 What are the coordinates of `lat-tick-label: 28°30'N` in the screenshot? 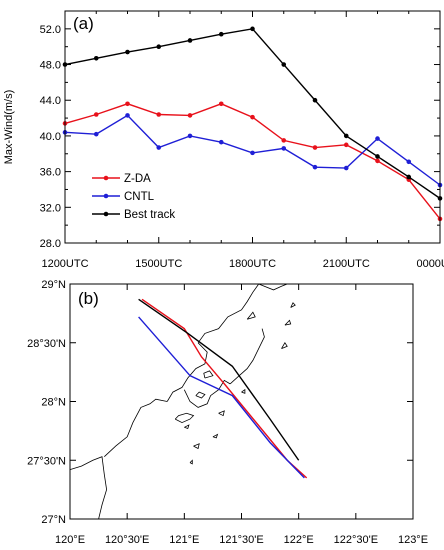 It's located at (46, 344).